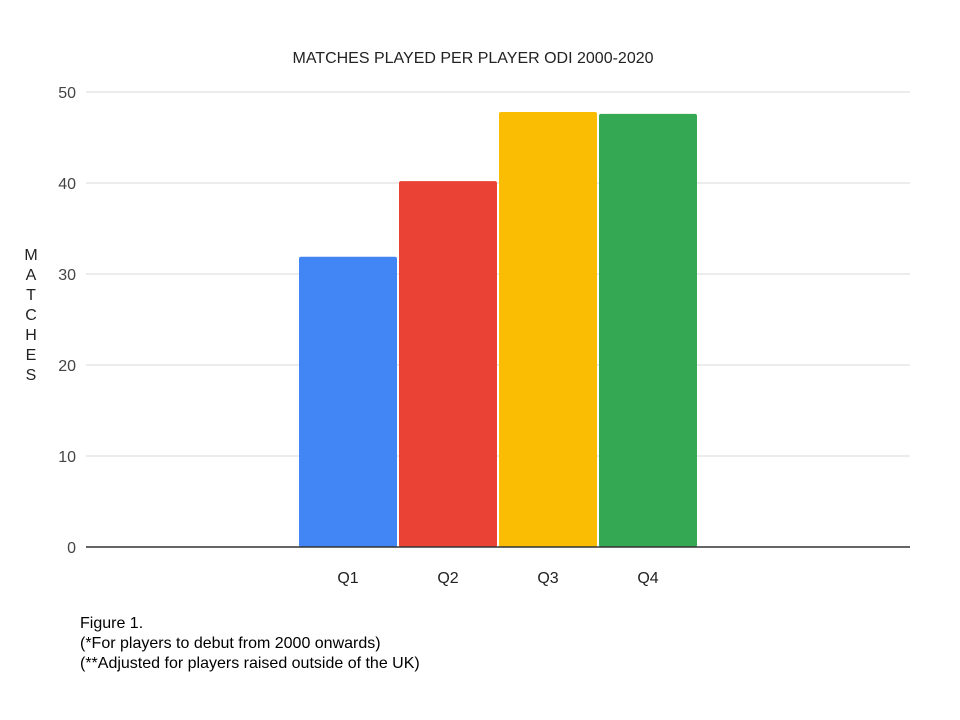 This screenshot has width=960, height=720. What do you see at coordinates (112, 623) in the screenshot?
I see `caption-figure-number: Figure 1.` at bounding box center [112, 623].